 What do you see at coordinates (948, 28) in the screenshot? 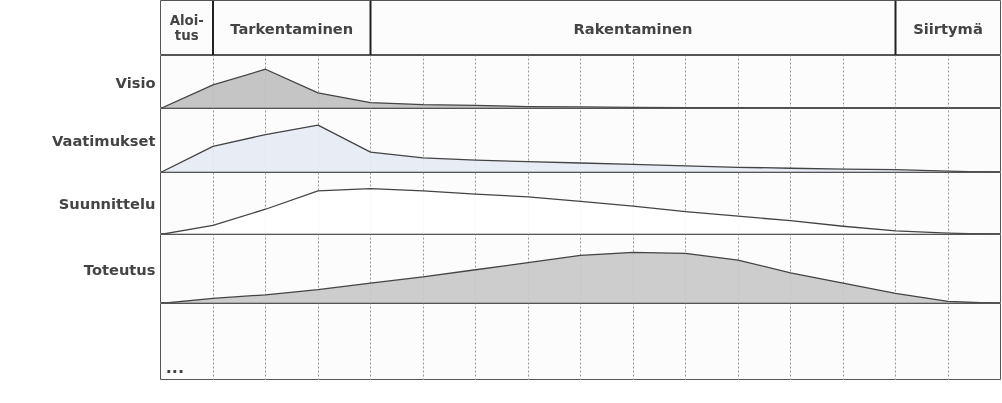
I see `text: Siirtymä` at bounding box center [948, 28].